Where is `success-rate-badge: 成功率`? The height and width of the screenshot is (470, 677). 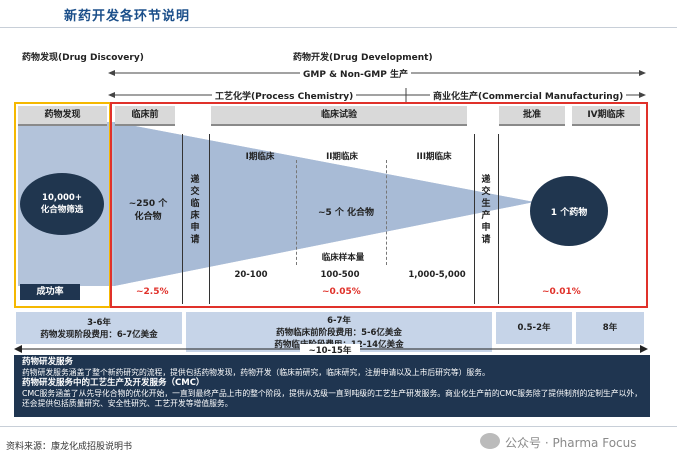 success-rate-badge: 成功率 is located at coordinates (50, 292).